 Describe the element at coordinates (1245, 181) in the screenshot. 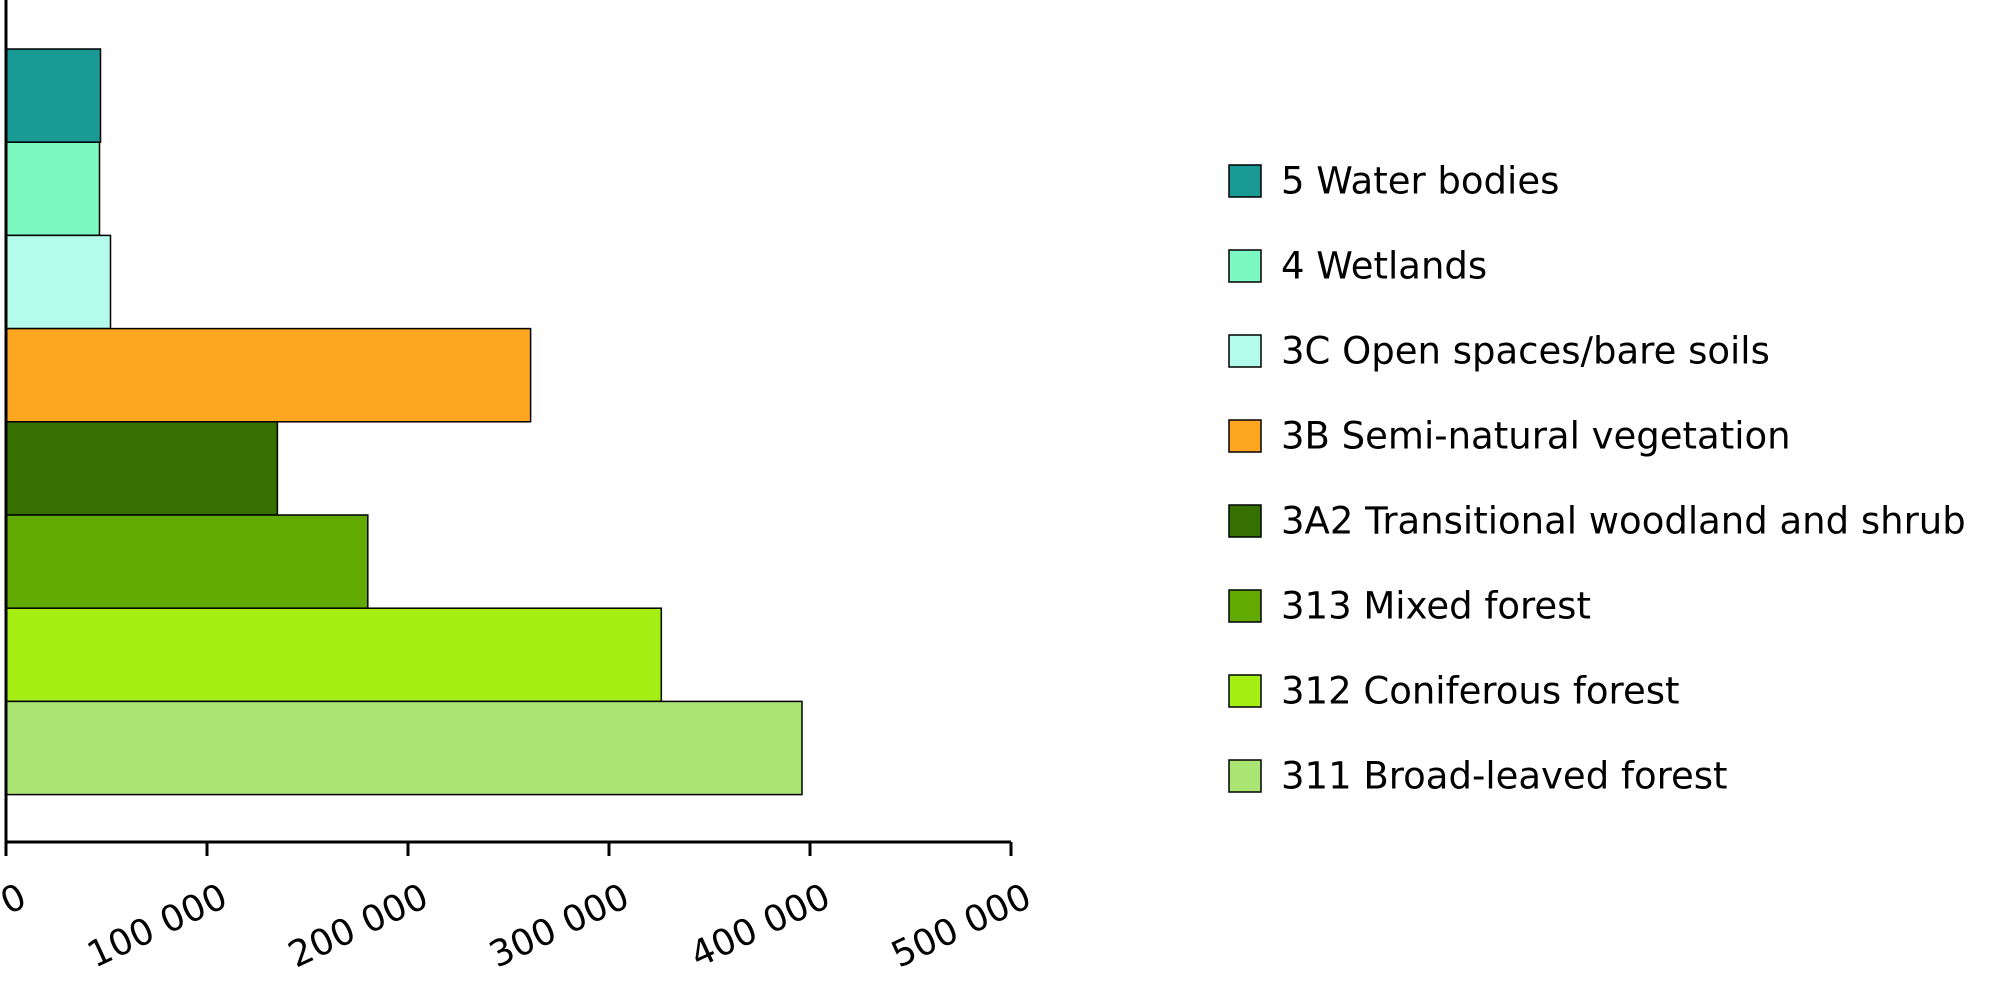

I see `legend-swatch-5-water-bodies` at that location.